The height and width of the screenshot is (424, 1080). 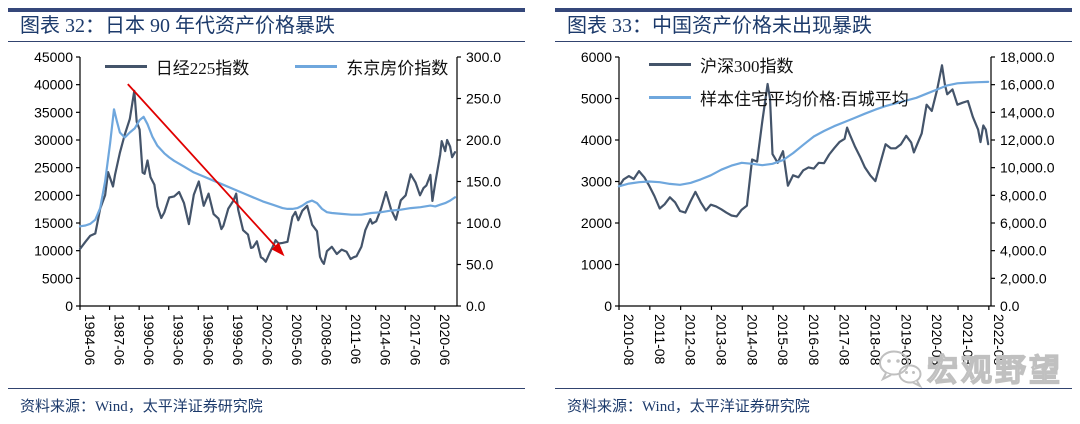 I want to click on x-tick-label: 2017-06, so click(x=415, y=340).